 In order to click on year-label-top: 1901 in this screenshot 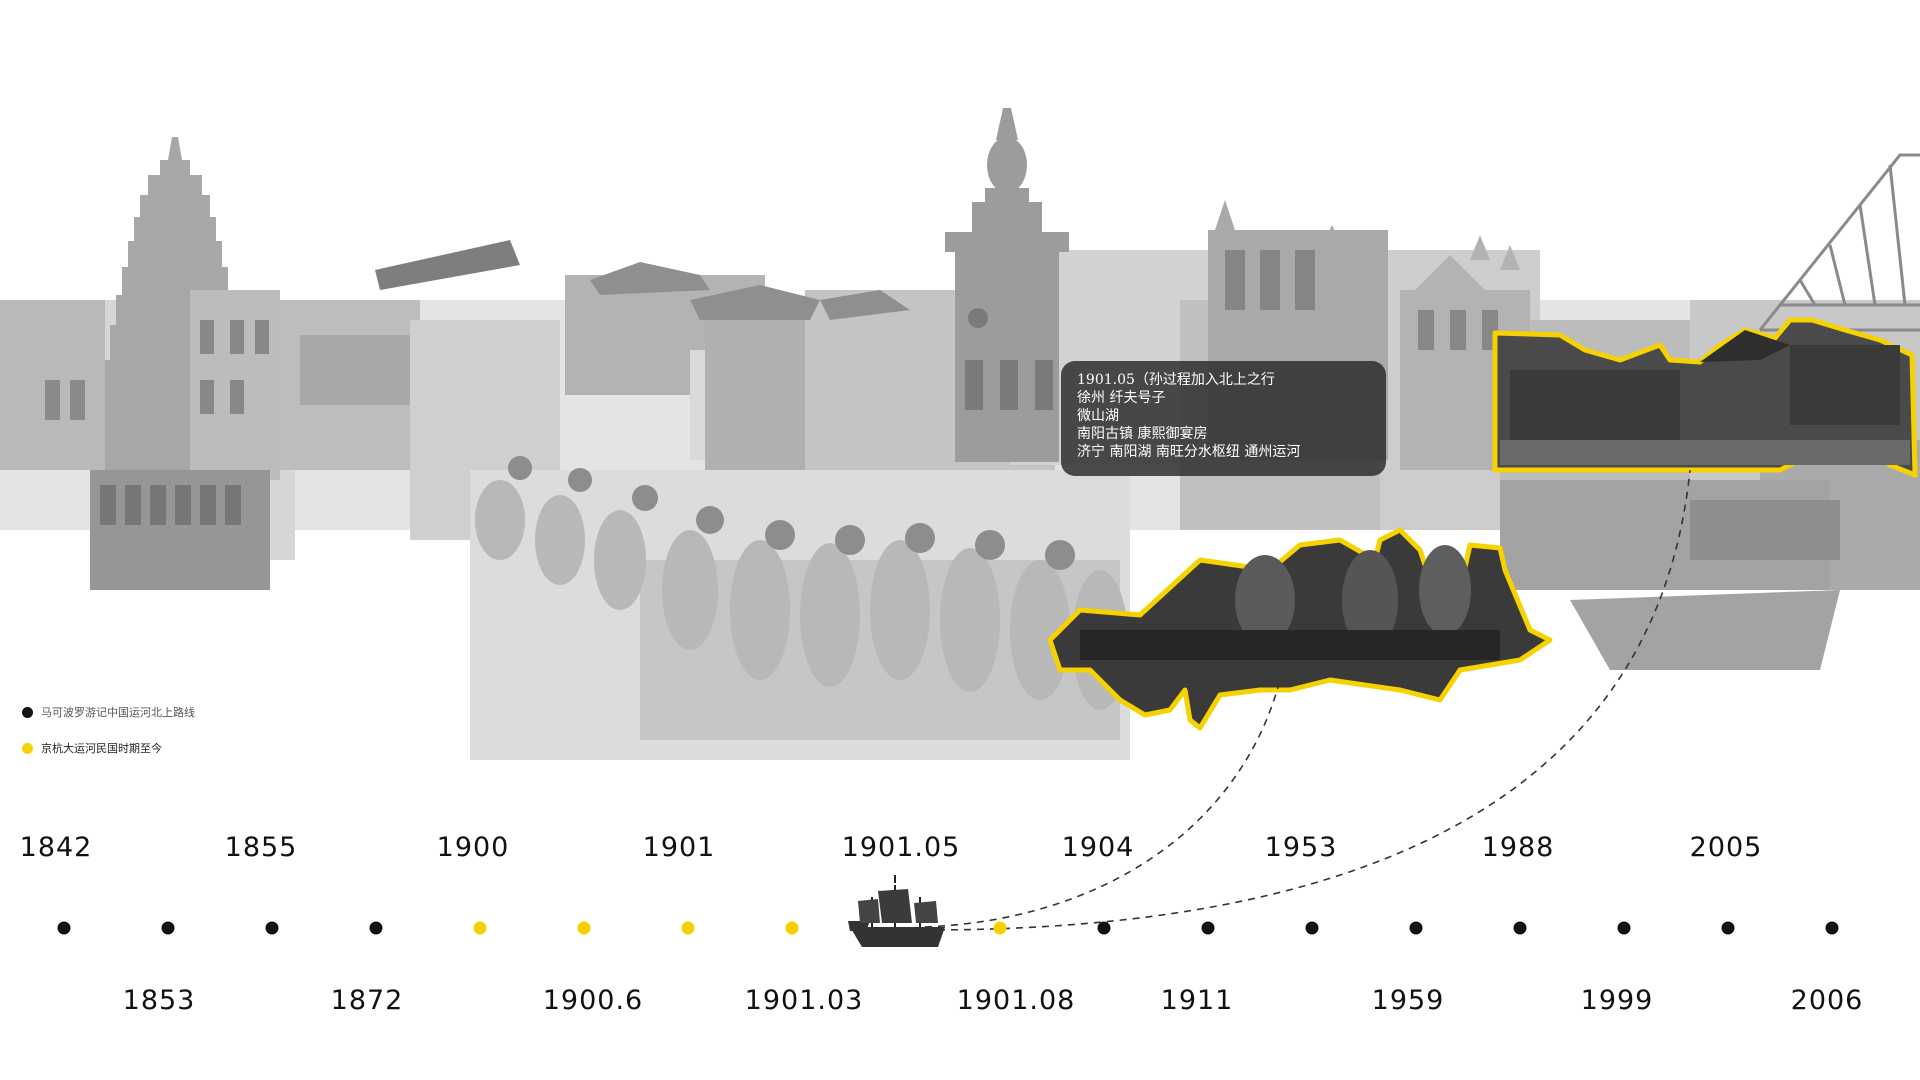, I will do `click(679, 847)`.